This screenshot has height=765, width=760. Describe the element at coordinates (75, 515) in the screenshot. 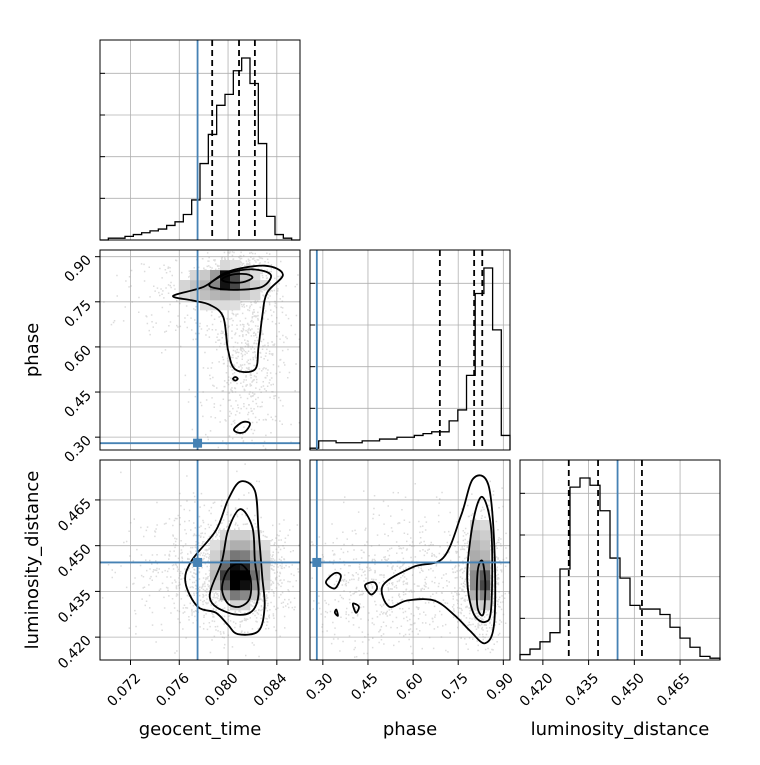

I see `y-tick-label: 0.465` at that location.